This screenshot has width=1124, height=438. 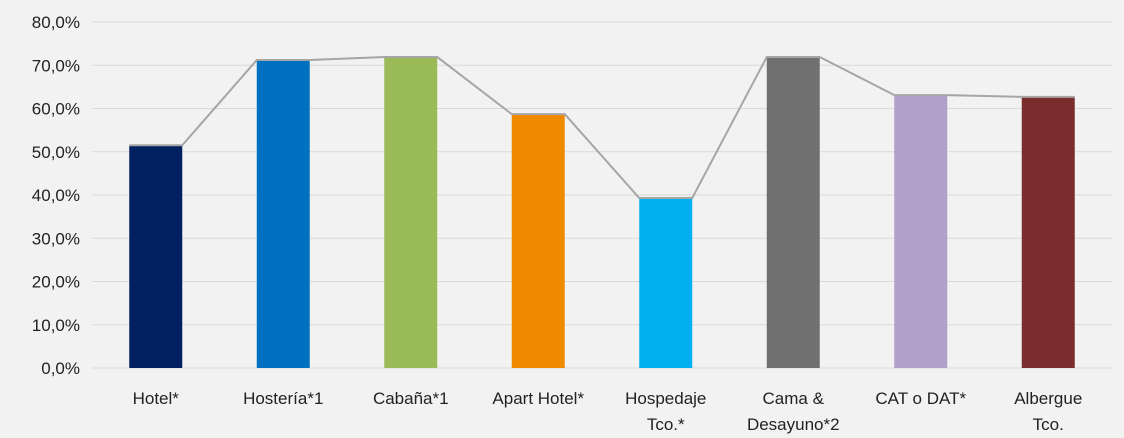 What do you see at coordinates (56, 152) in the screenshot?
I see `y-tick-label: 50,0%` at bounding box center [56, 152].